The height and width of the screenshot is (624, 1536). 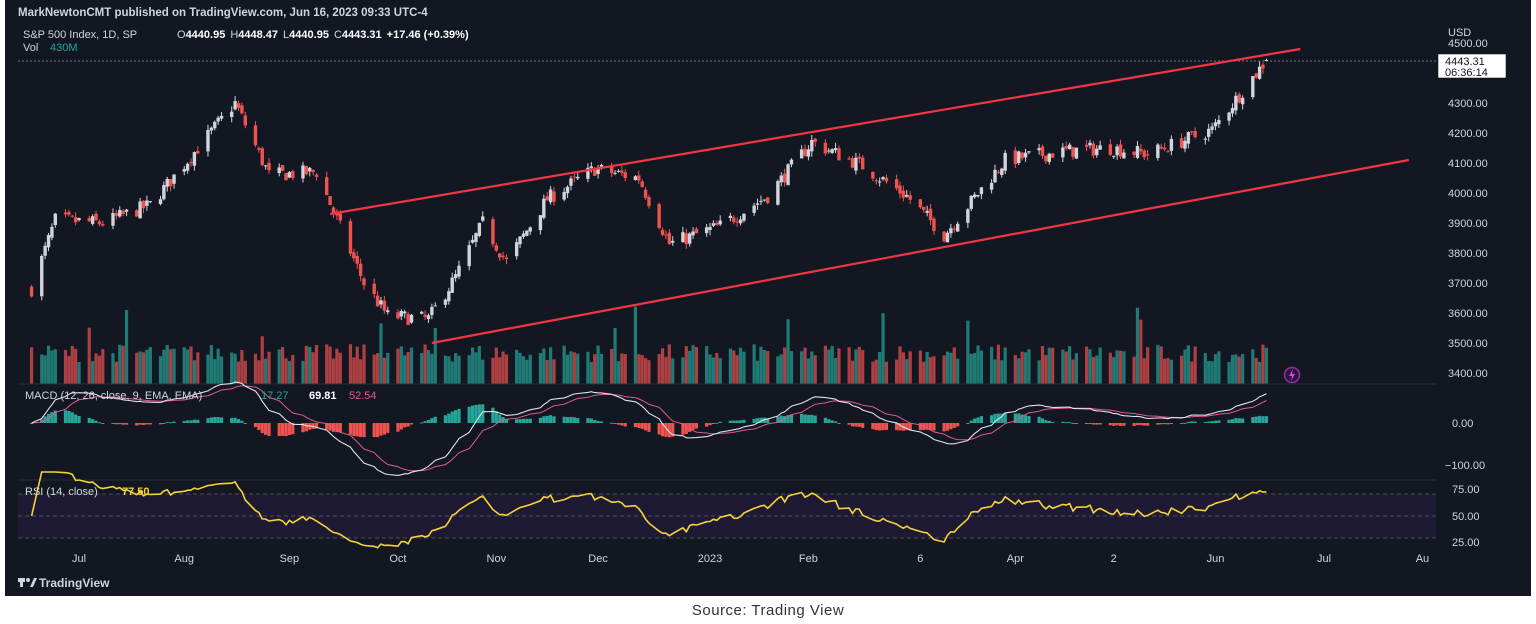 What do you see at coordinates (1292, 375) in the screenshot?
I see `flash-icon` at bounding box center [1292, 375].